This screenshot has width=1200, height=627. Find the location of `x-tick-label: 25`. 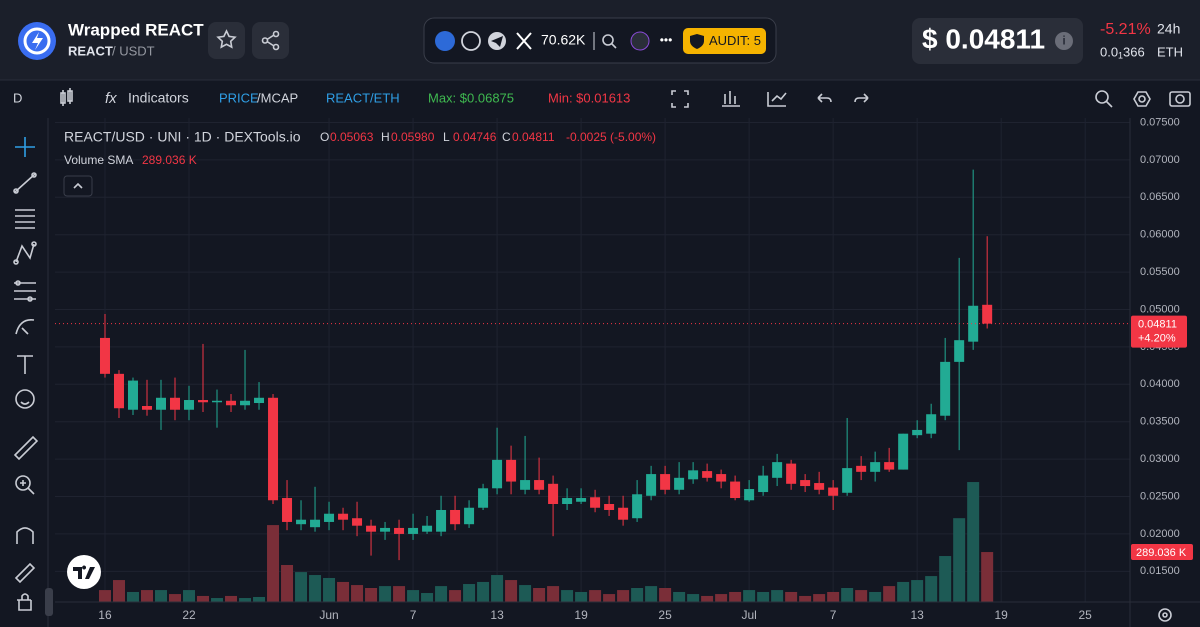

x-tick-label: 25 is located at coordinates (1086, 615).